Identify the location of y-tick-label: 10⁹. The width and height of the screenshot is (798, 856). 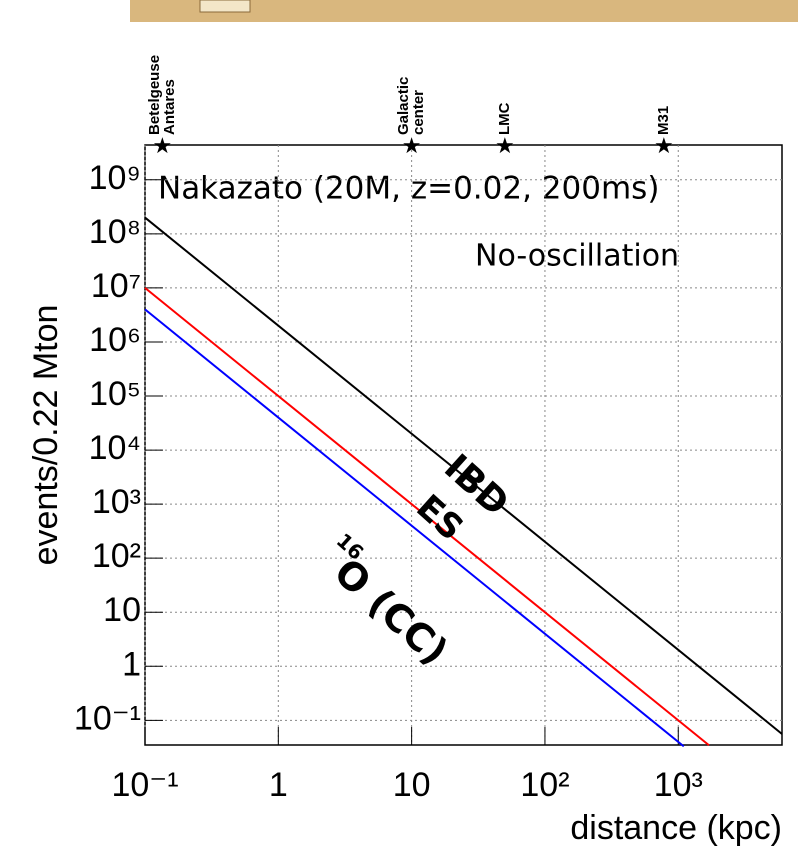
(115, 178).